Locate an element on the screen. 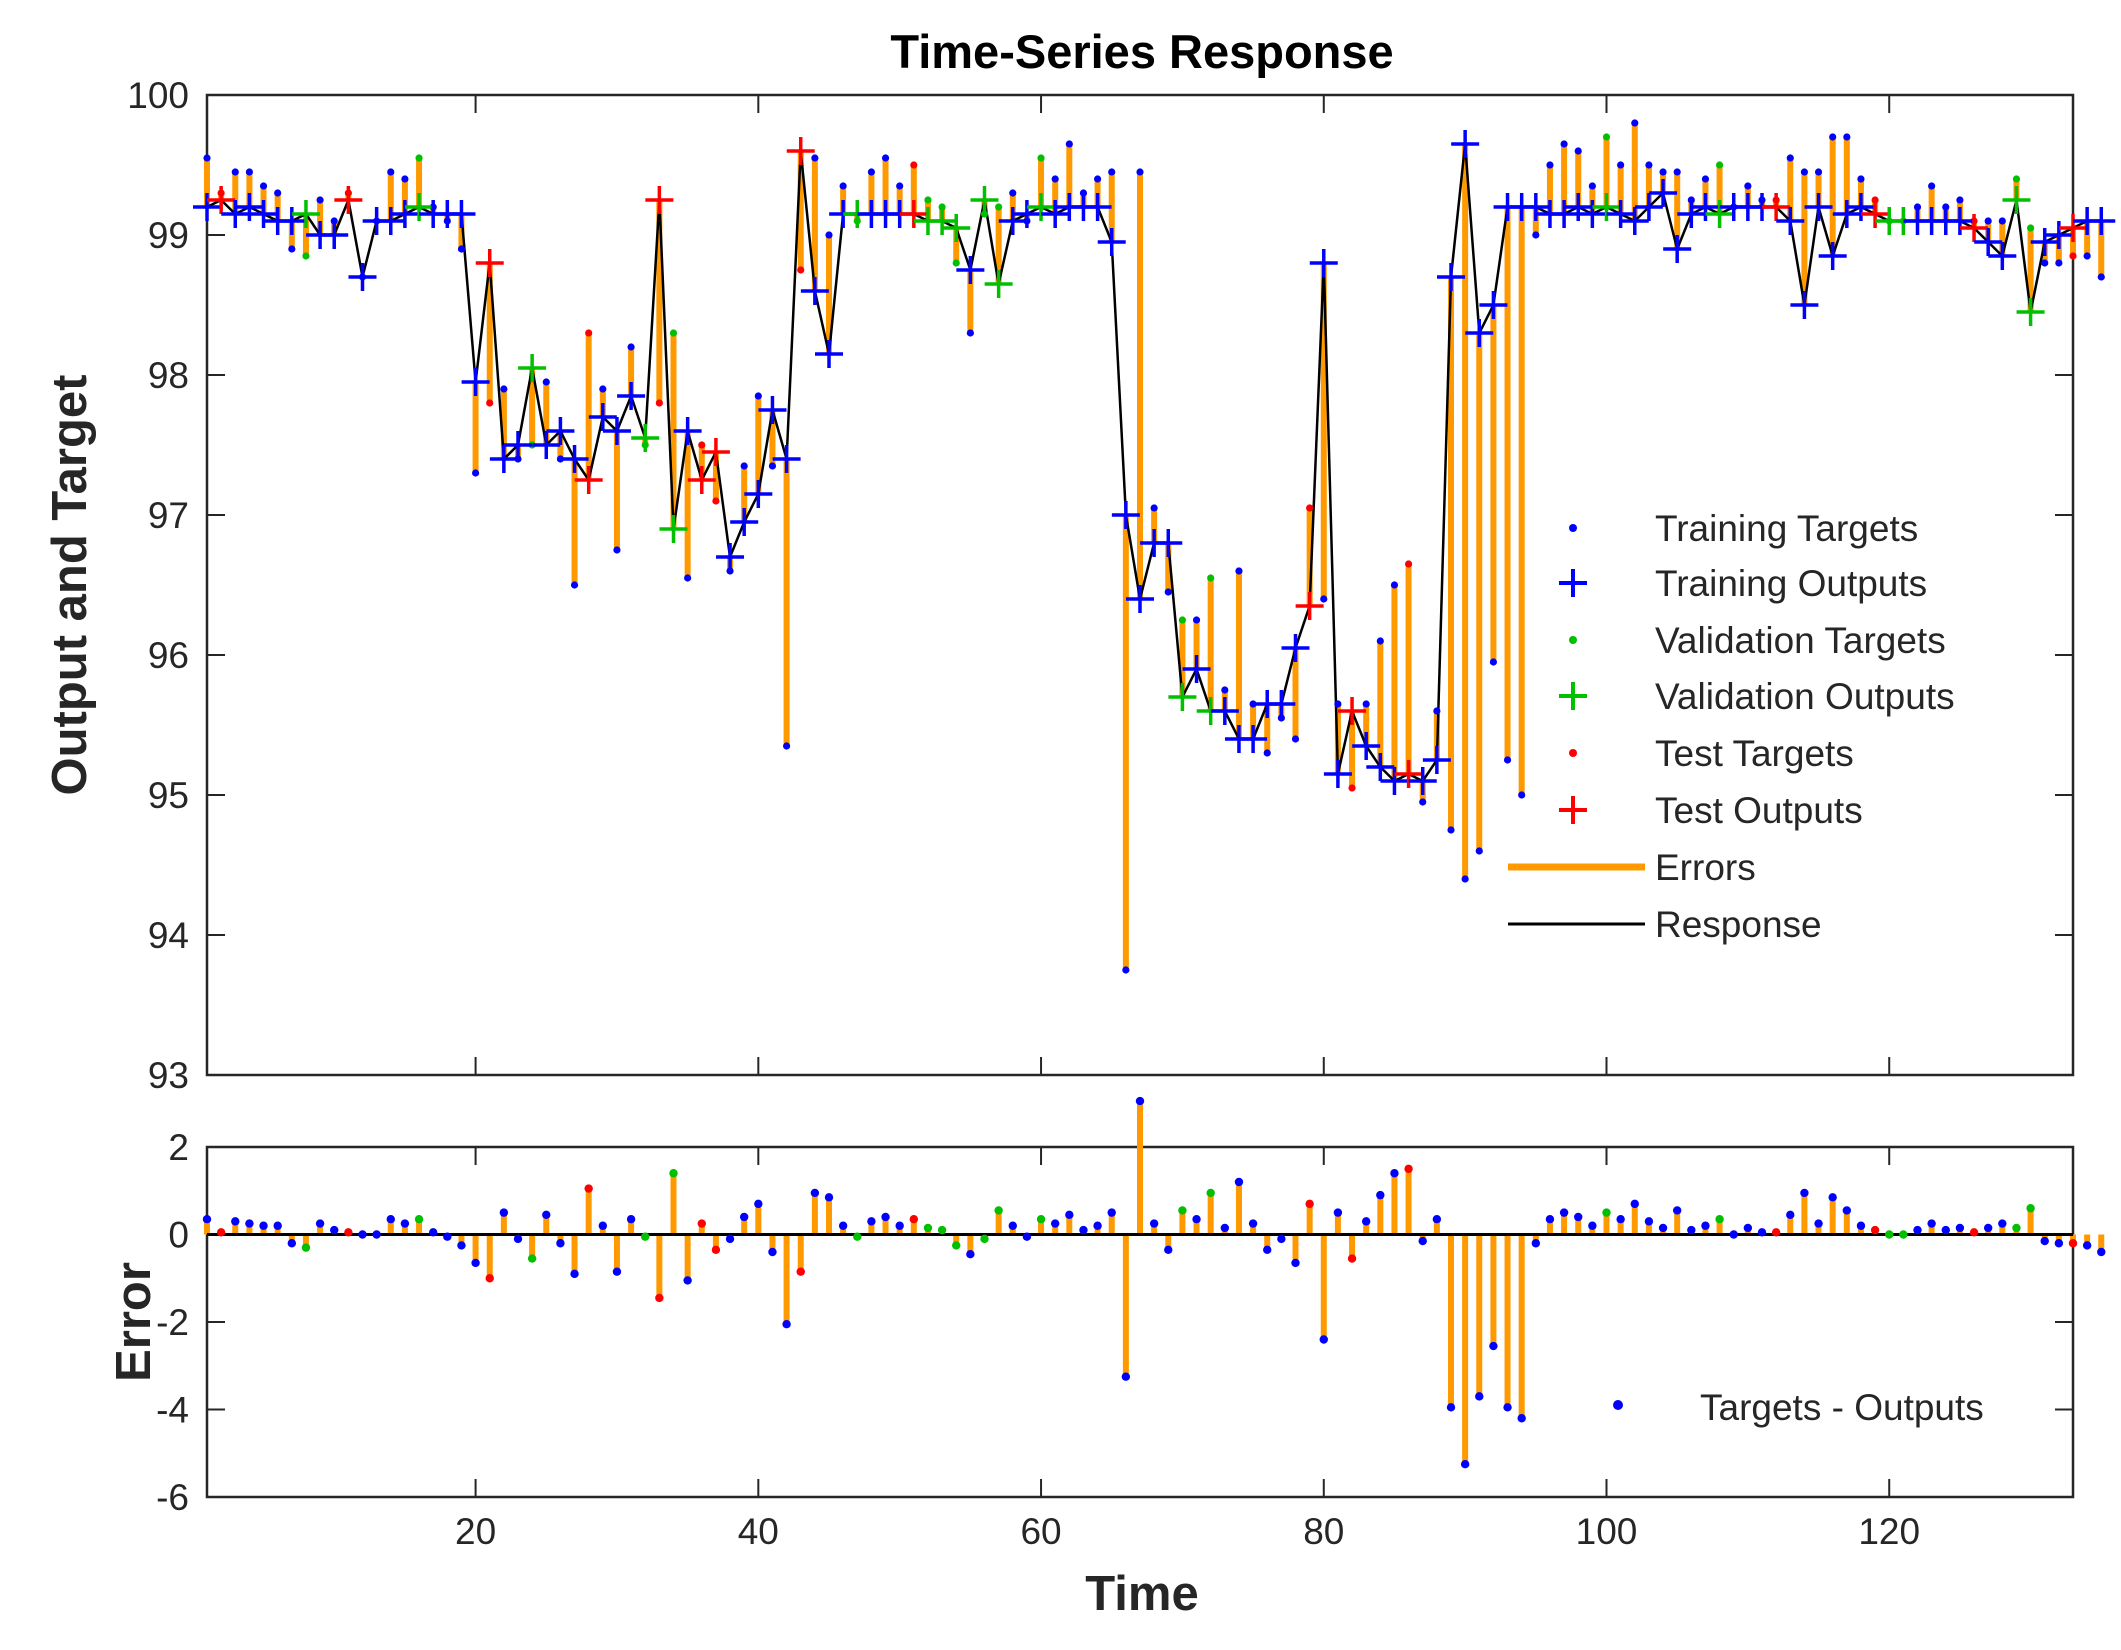  x-tick-label: 80 is located at coordinates (1323, 1531).